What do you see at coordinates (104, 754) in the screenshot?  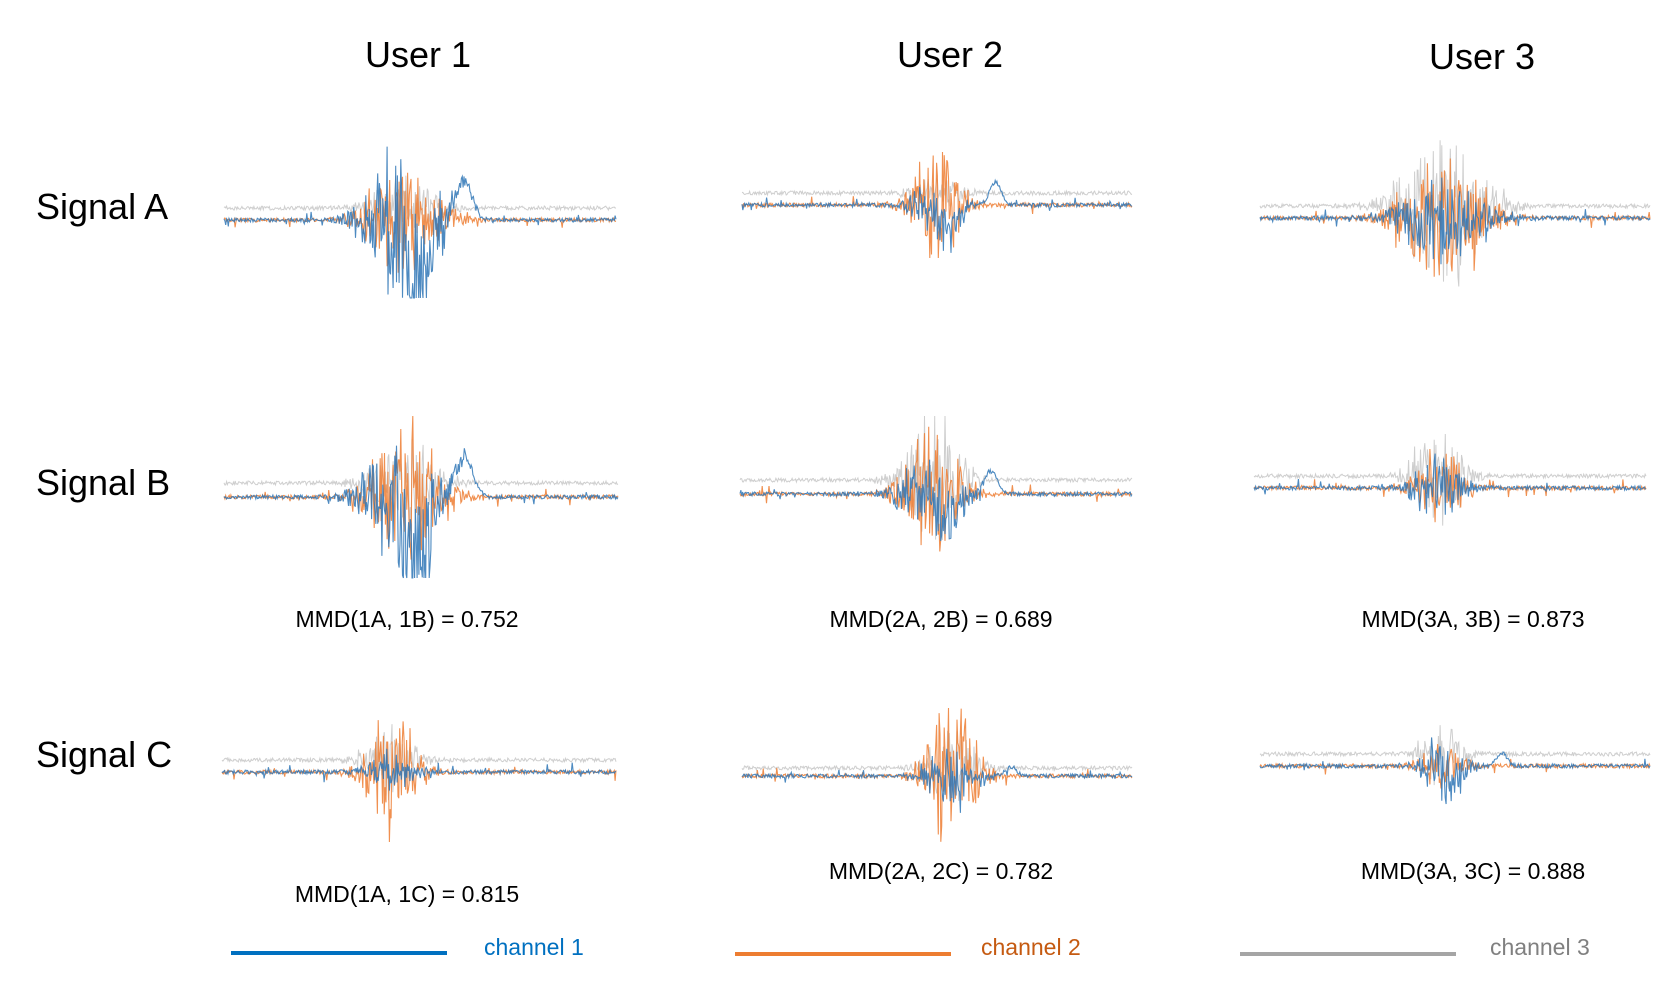 I see `row-label-signal-c: Signal C` at bounding box center [104, 754].